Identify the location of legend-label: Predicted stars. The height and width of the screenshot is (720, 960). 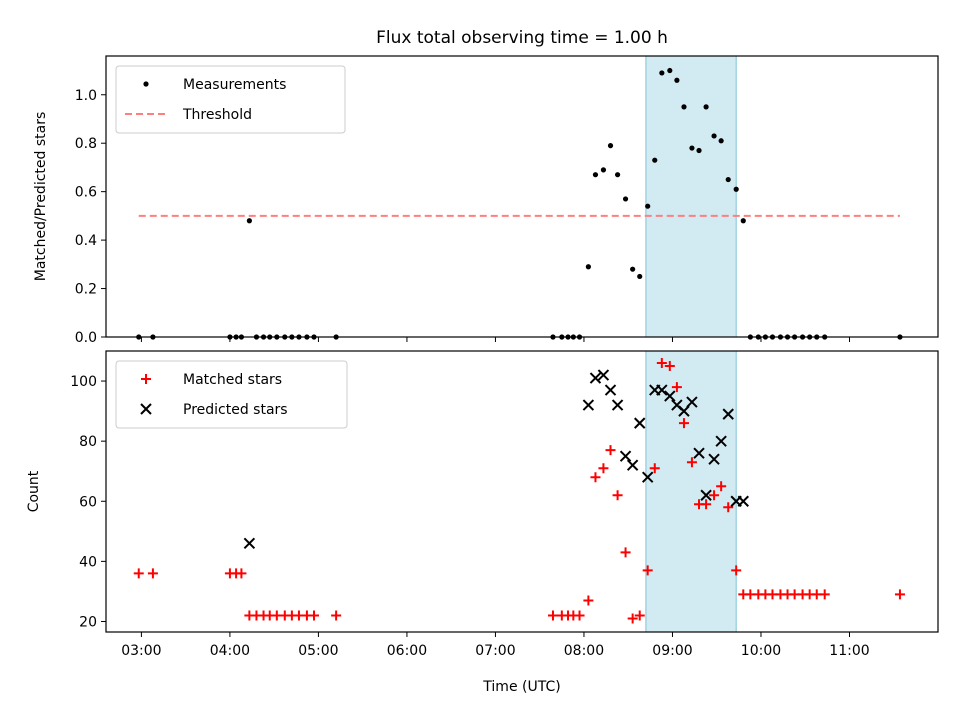
(235, 410).